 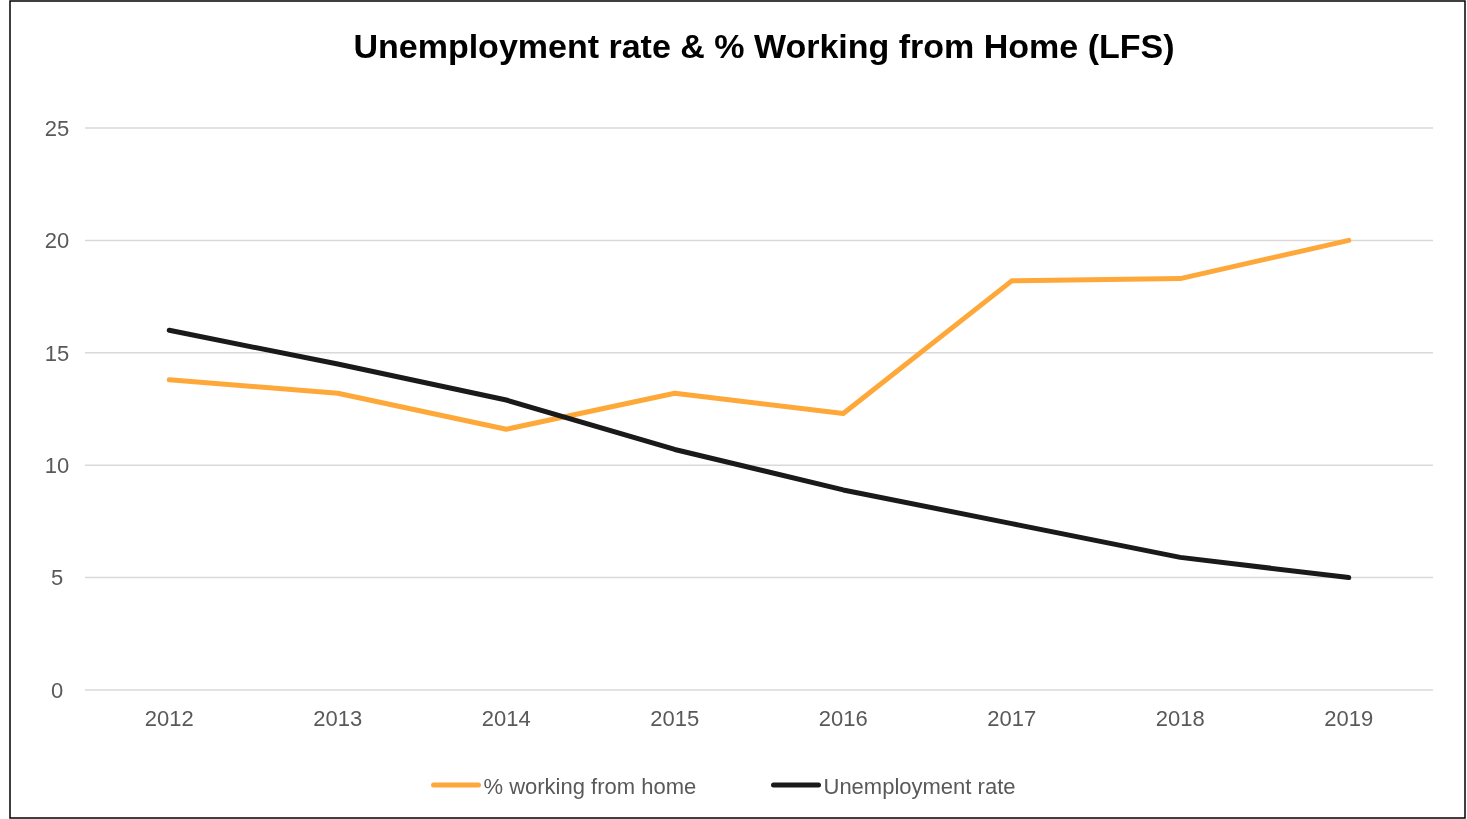 What do you see at coordinates (675, 718) in the screenshot?
I see `x-tick-label: 2015` at bounding box center [675, 718].